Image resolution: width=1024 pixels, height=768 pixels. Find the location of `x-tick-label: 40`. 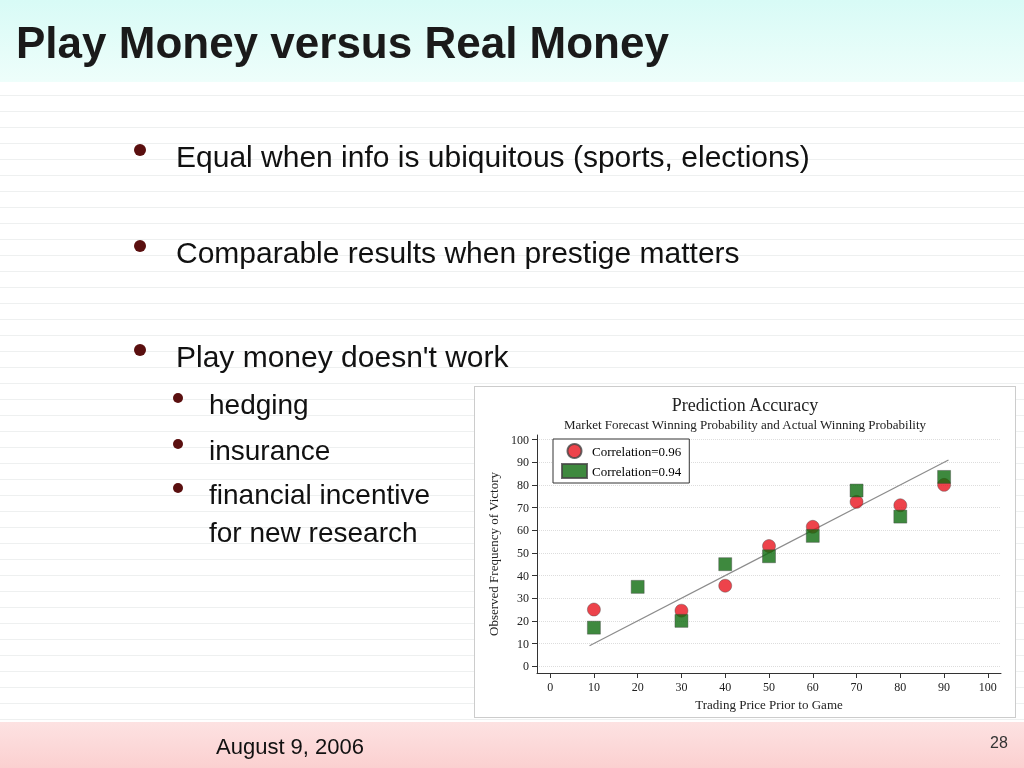

x-tick-label: 40 is located at coordinates (725, 687).